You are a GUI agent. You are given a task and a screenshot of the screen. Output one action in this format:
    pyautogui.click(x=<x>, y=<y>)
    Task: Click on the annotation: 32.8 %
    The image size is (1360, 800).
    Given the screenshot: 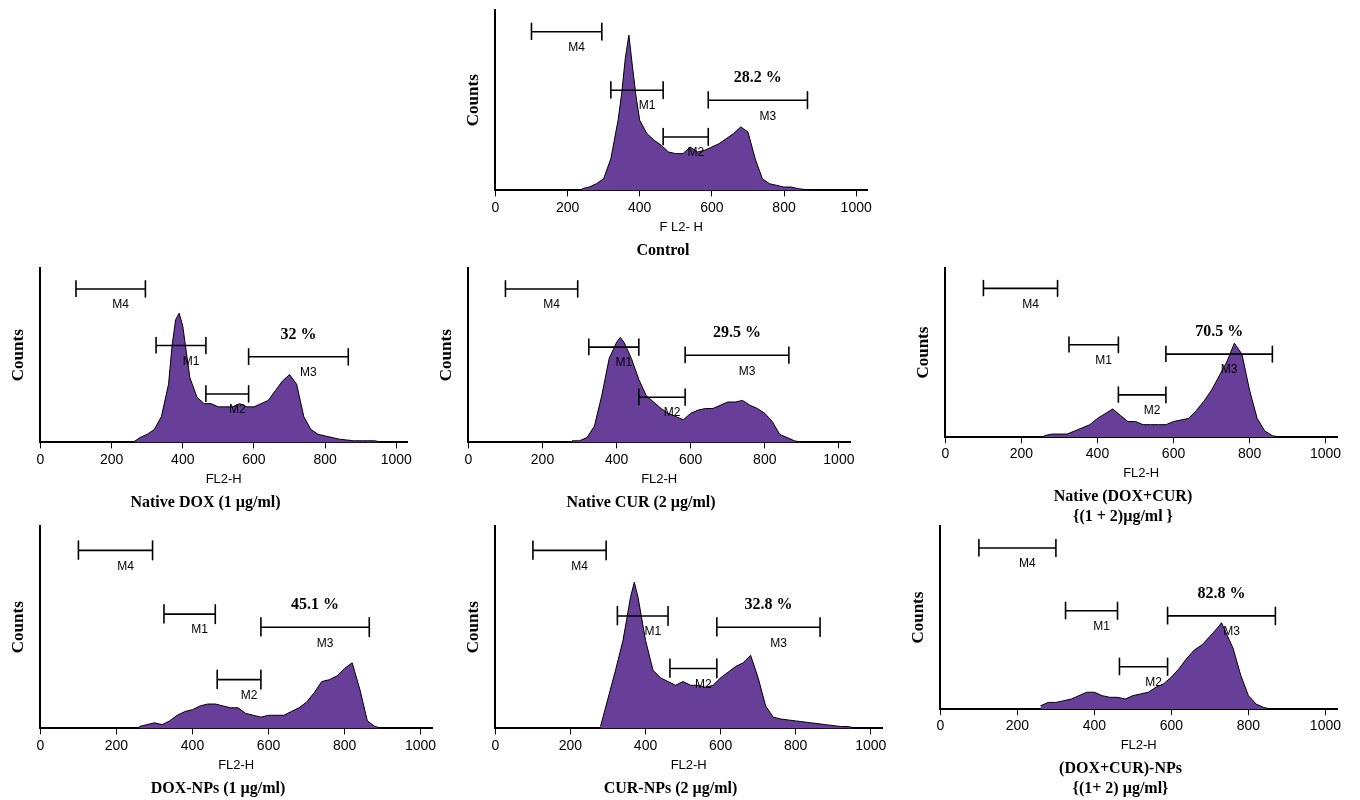 What is the action you would take?
    pyautogui.click(x=768, y=604)
    